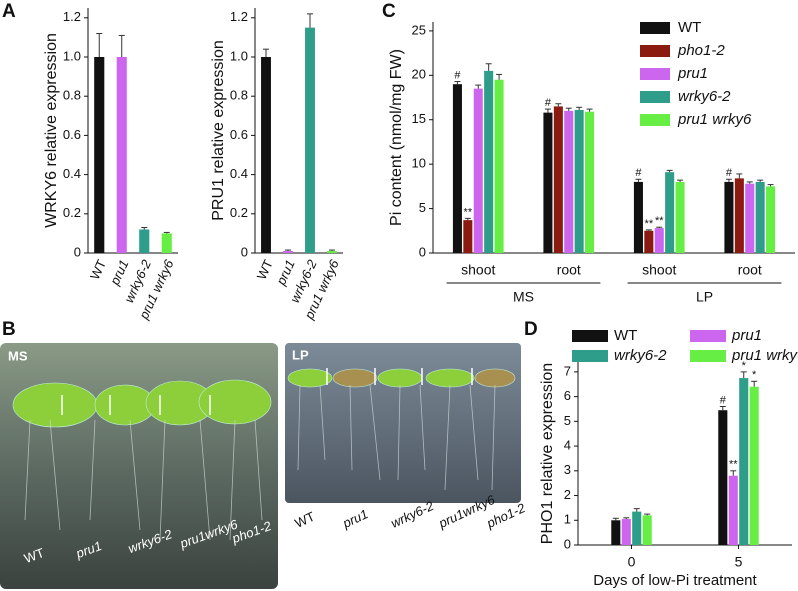 Image resolution: width=798 pixels, height=591 pixels. What do you see at coordinates (567, 494) in the screenshot?
I see `y-tick-label: 2` at bounding box center [567, 494].